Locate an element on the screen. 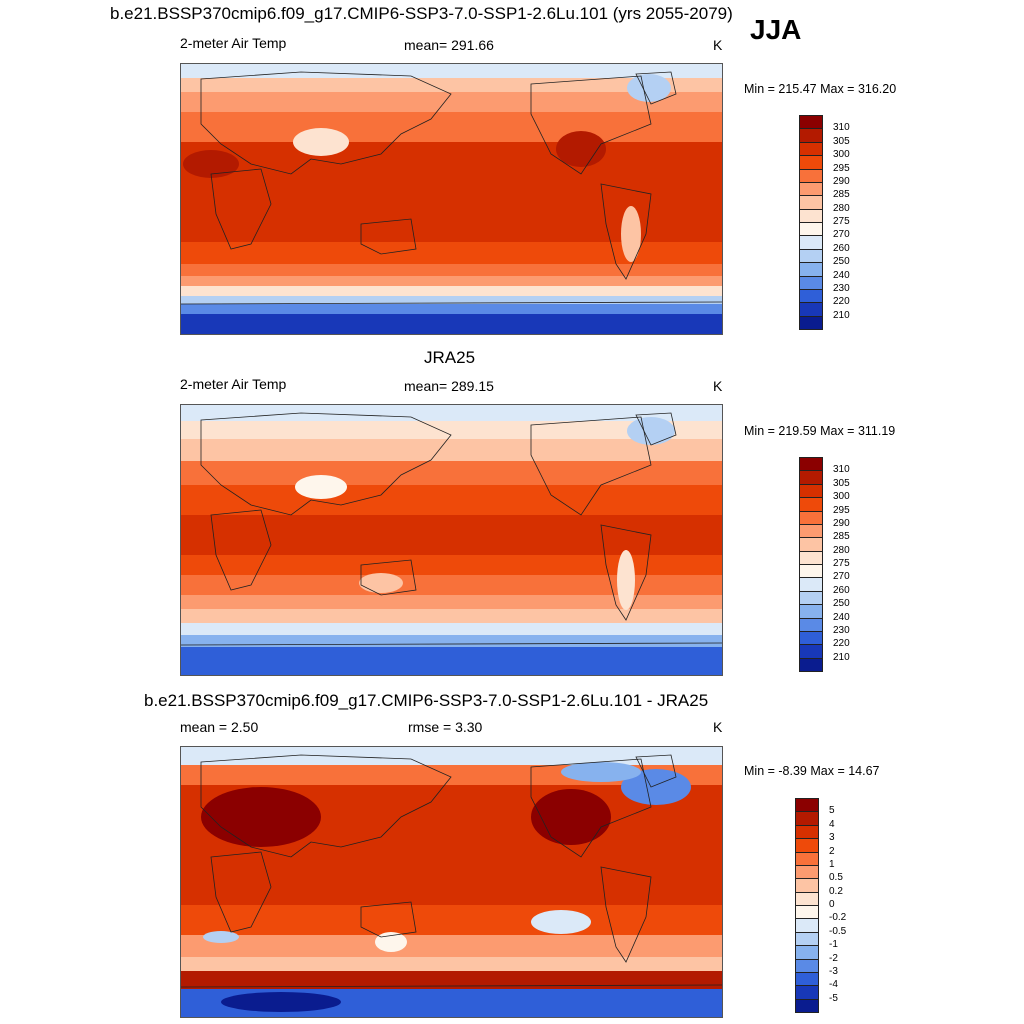 The height and width of the screenshot is (1024, 1024). colorbar-tick-label: 280 is located at coordinates (841, 550).